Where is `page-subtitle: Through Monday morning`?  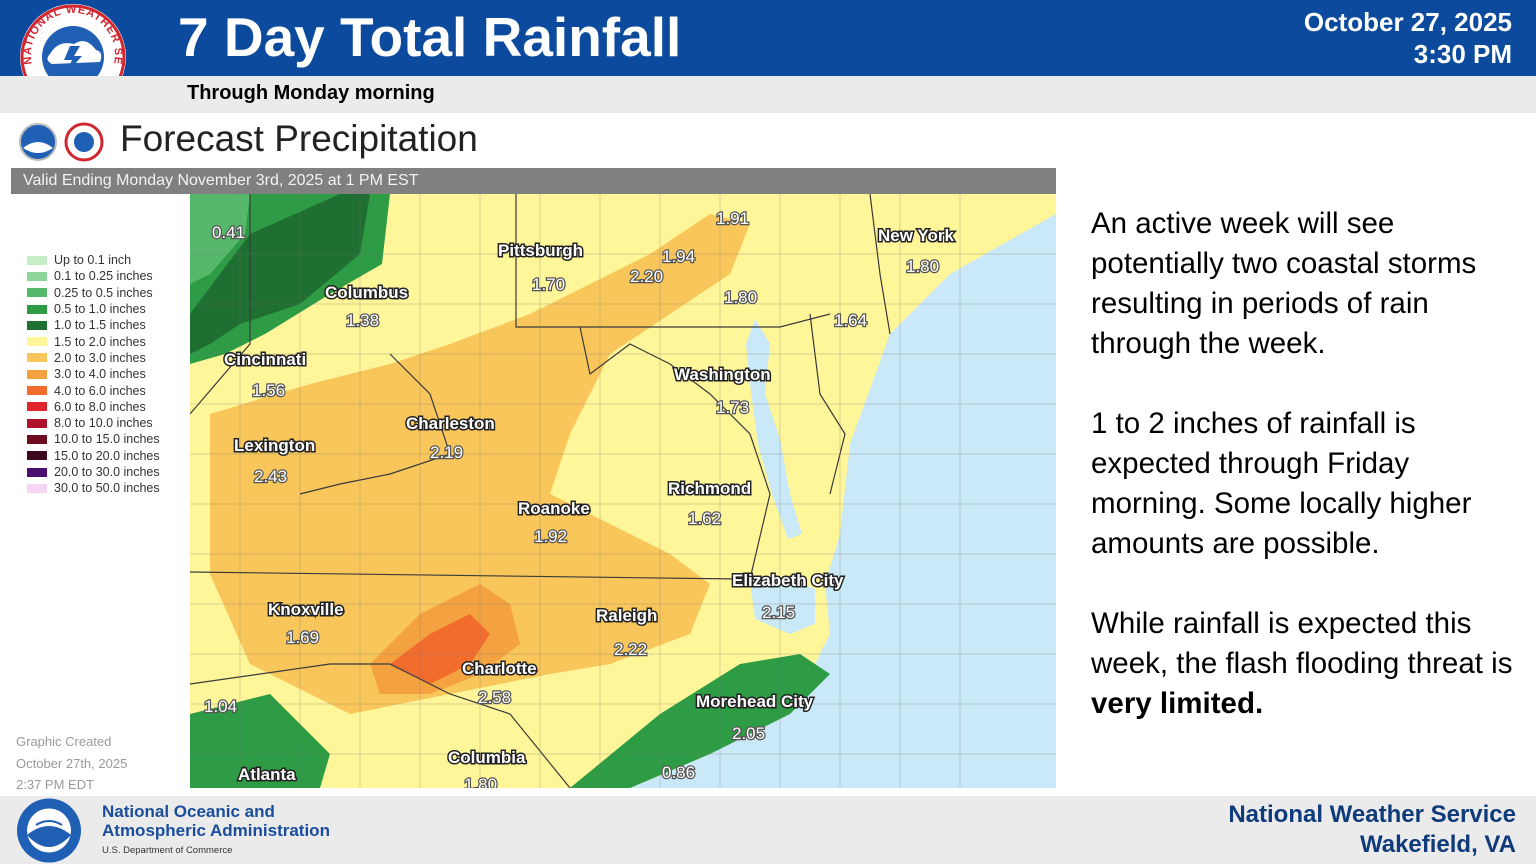 page-subtitle: Through Monday morning is located at coordinates (311, 93).